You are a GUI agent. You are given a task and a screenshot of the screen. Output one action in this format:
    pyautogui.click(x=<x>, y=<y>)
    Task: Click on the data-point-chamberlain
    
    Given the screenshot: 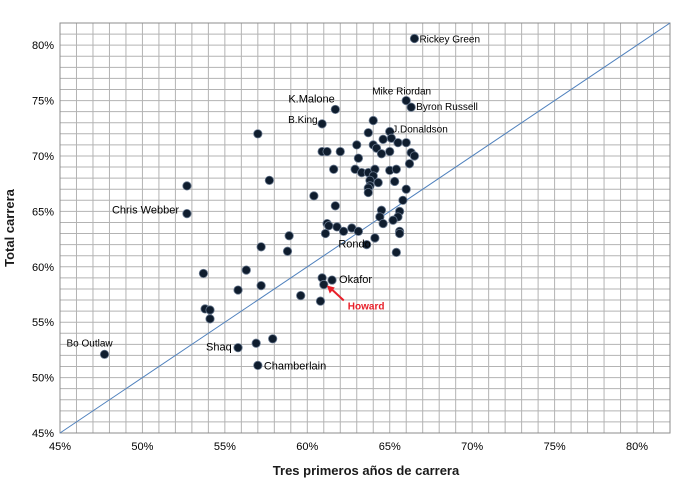 What is the action you would take?
    pyautogui.click(x=258, y=365)
    